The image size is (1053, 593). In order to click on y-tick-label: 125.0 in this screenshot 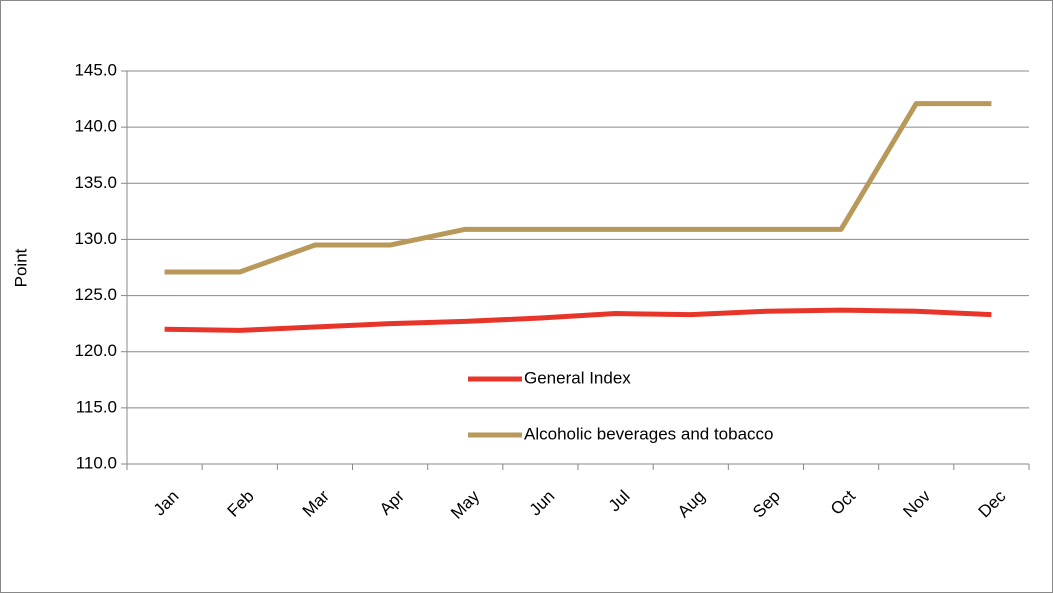, I will do `click(95, 294)`.